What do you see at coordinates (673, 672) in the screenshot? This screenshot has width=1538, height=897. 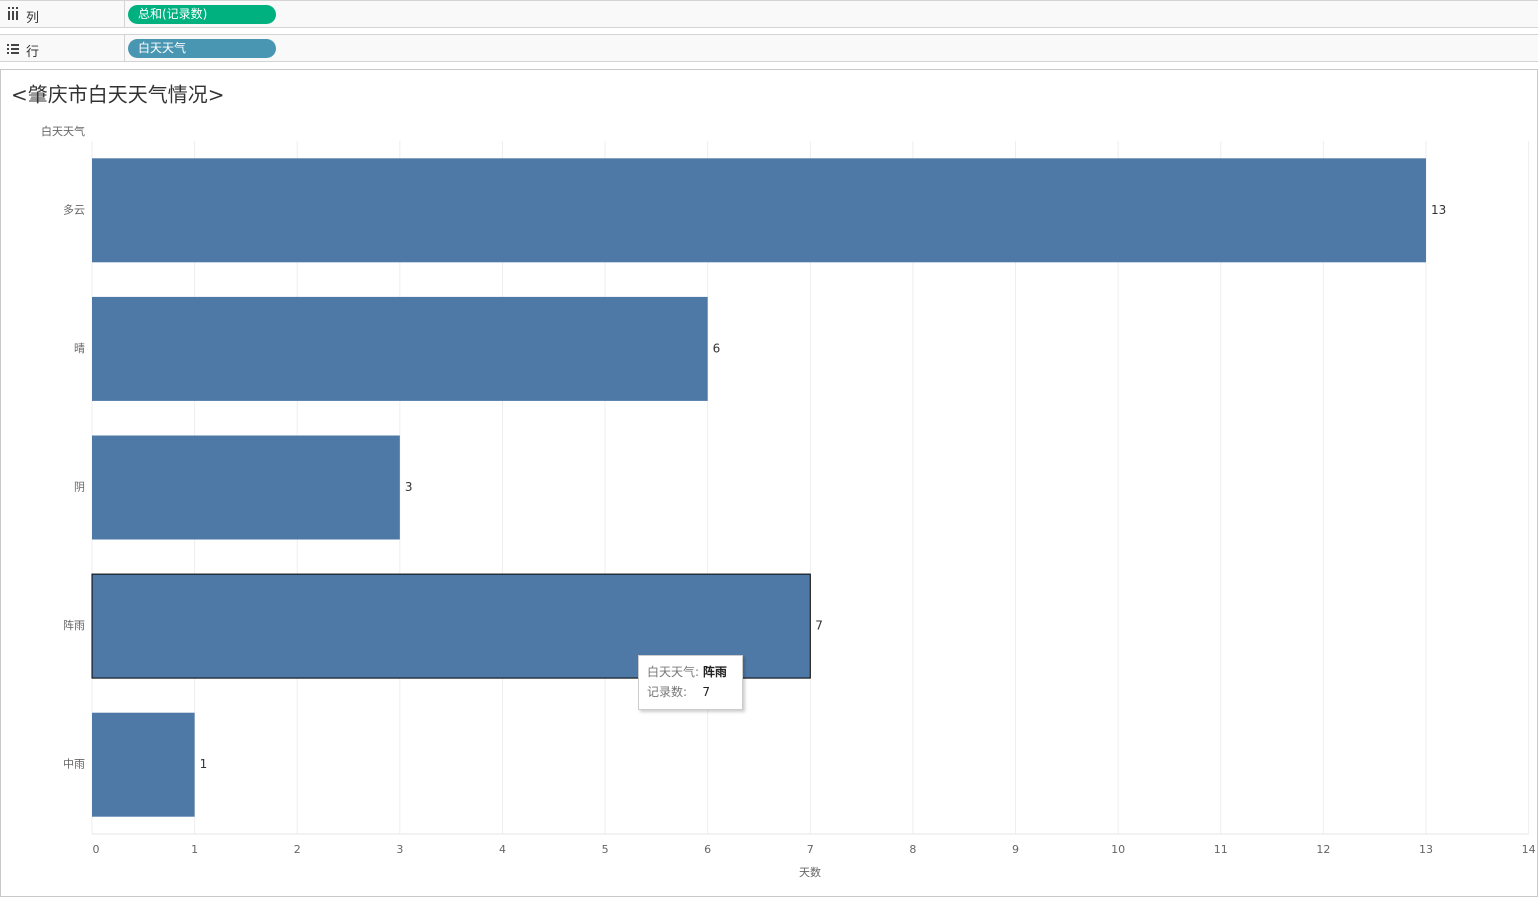 I see `tooltip-label: 白天天气:` at bounding box center [673, 672].